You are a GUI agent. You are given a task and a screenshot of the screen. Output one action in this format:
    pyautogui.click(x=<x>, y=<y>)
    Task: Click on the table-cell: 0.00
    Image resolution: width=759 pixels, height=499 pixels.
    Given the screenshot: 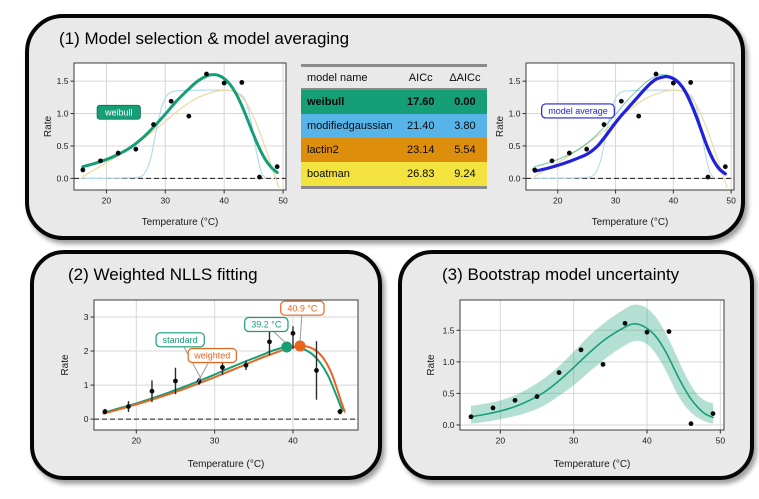 What is the action you would take?
    pyautogui.click(x=465, y=102)
    